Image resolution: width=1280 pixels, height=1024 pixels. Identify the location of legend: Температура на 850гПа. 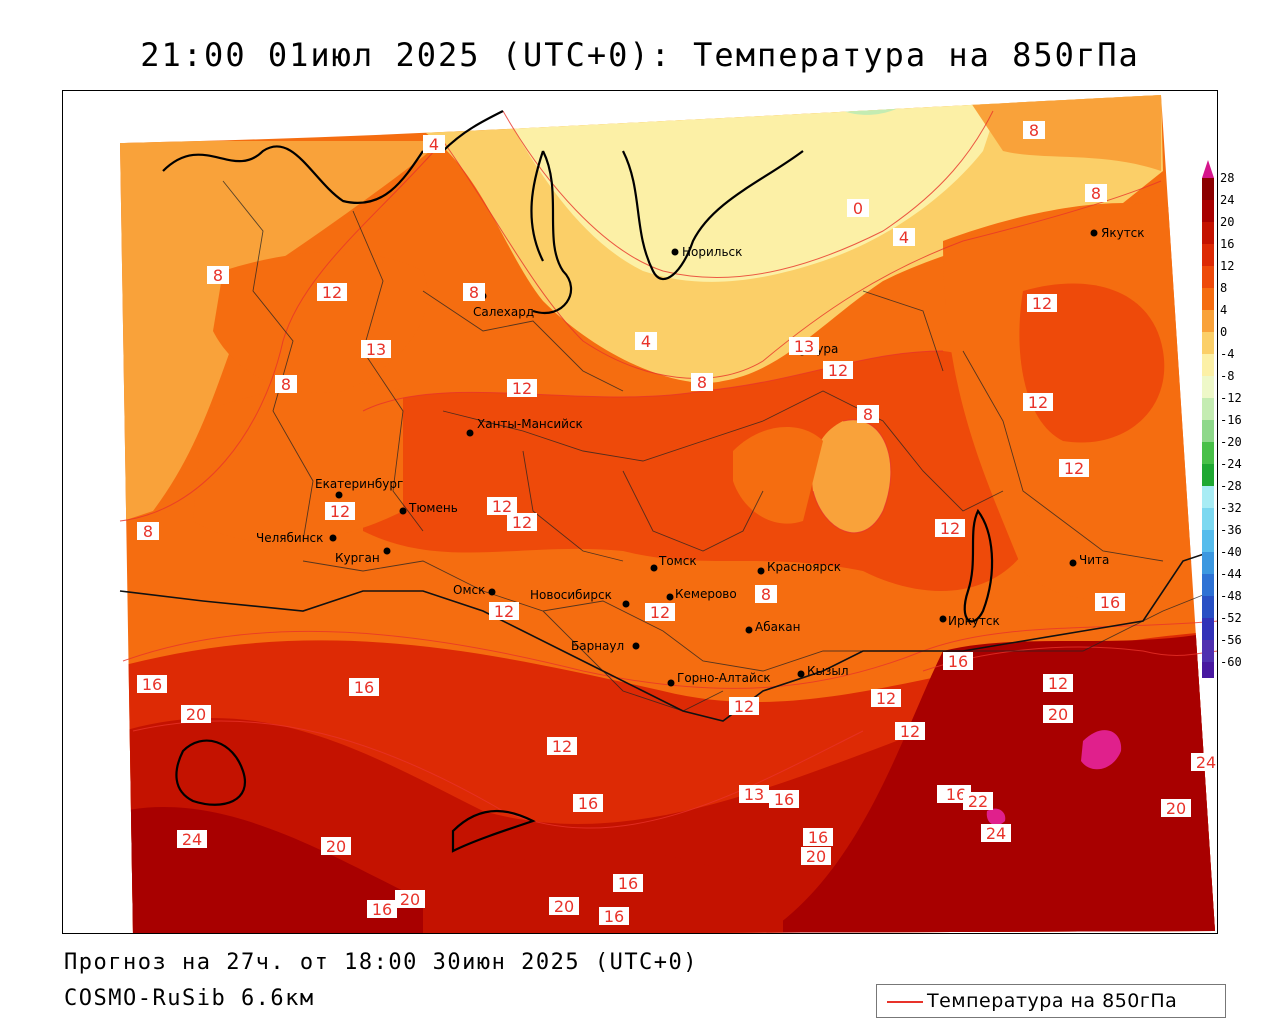
(1051, 1001).